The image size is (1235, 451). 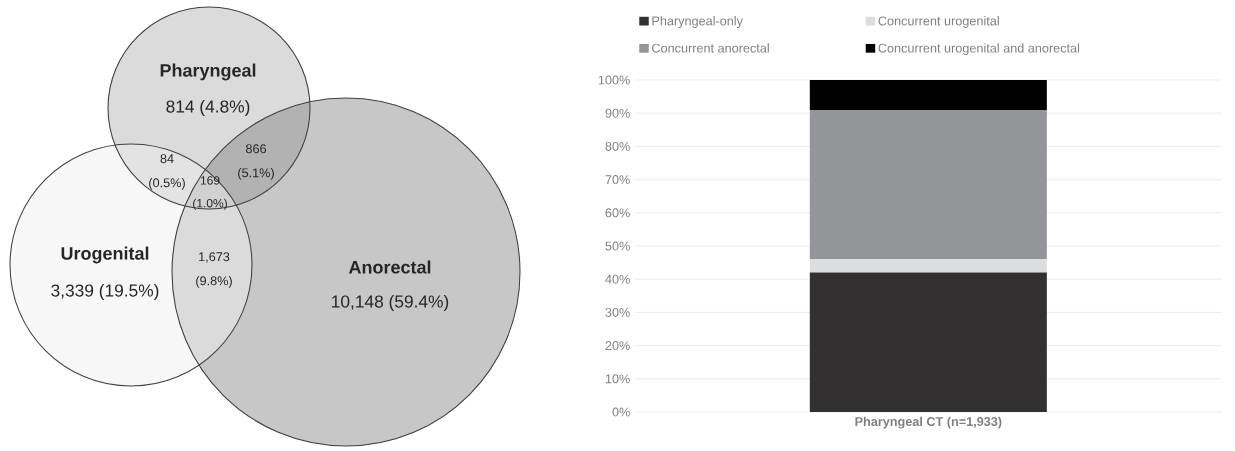 I want to click on category-label: Anorectal, so click(x=389, y=267).